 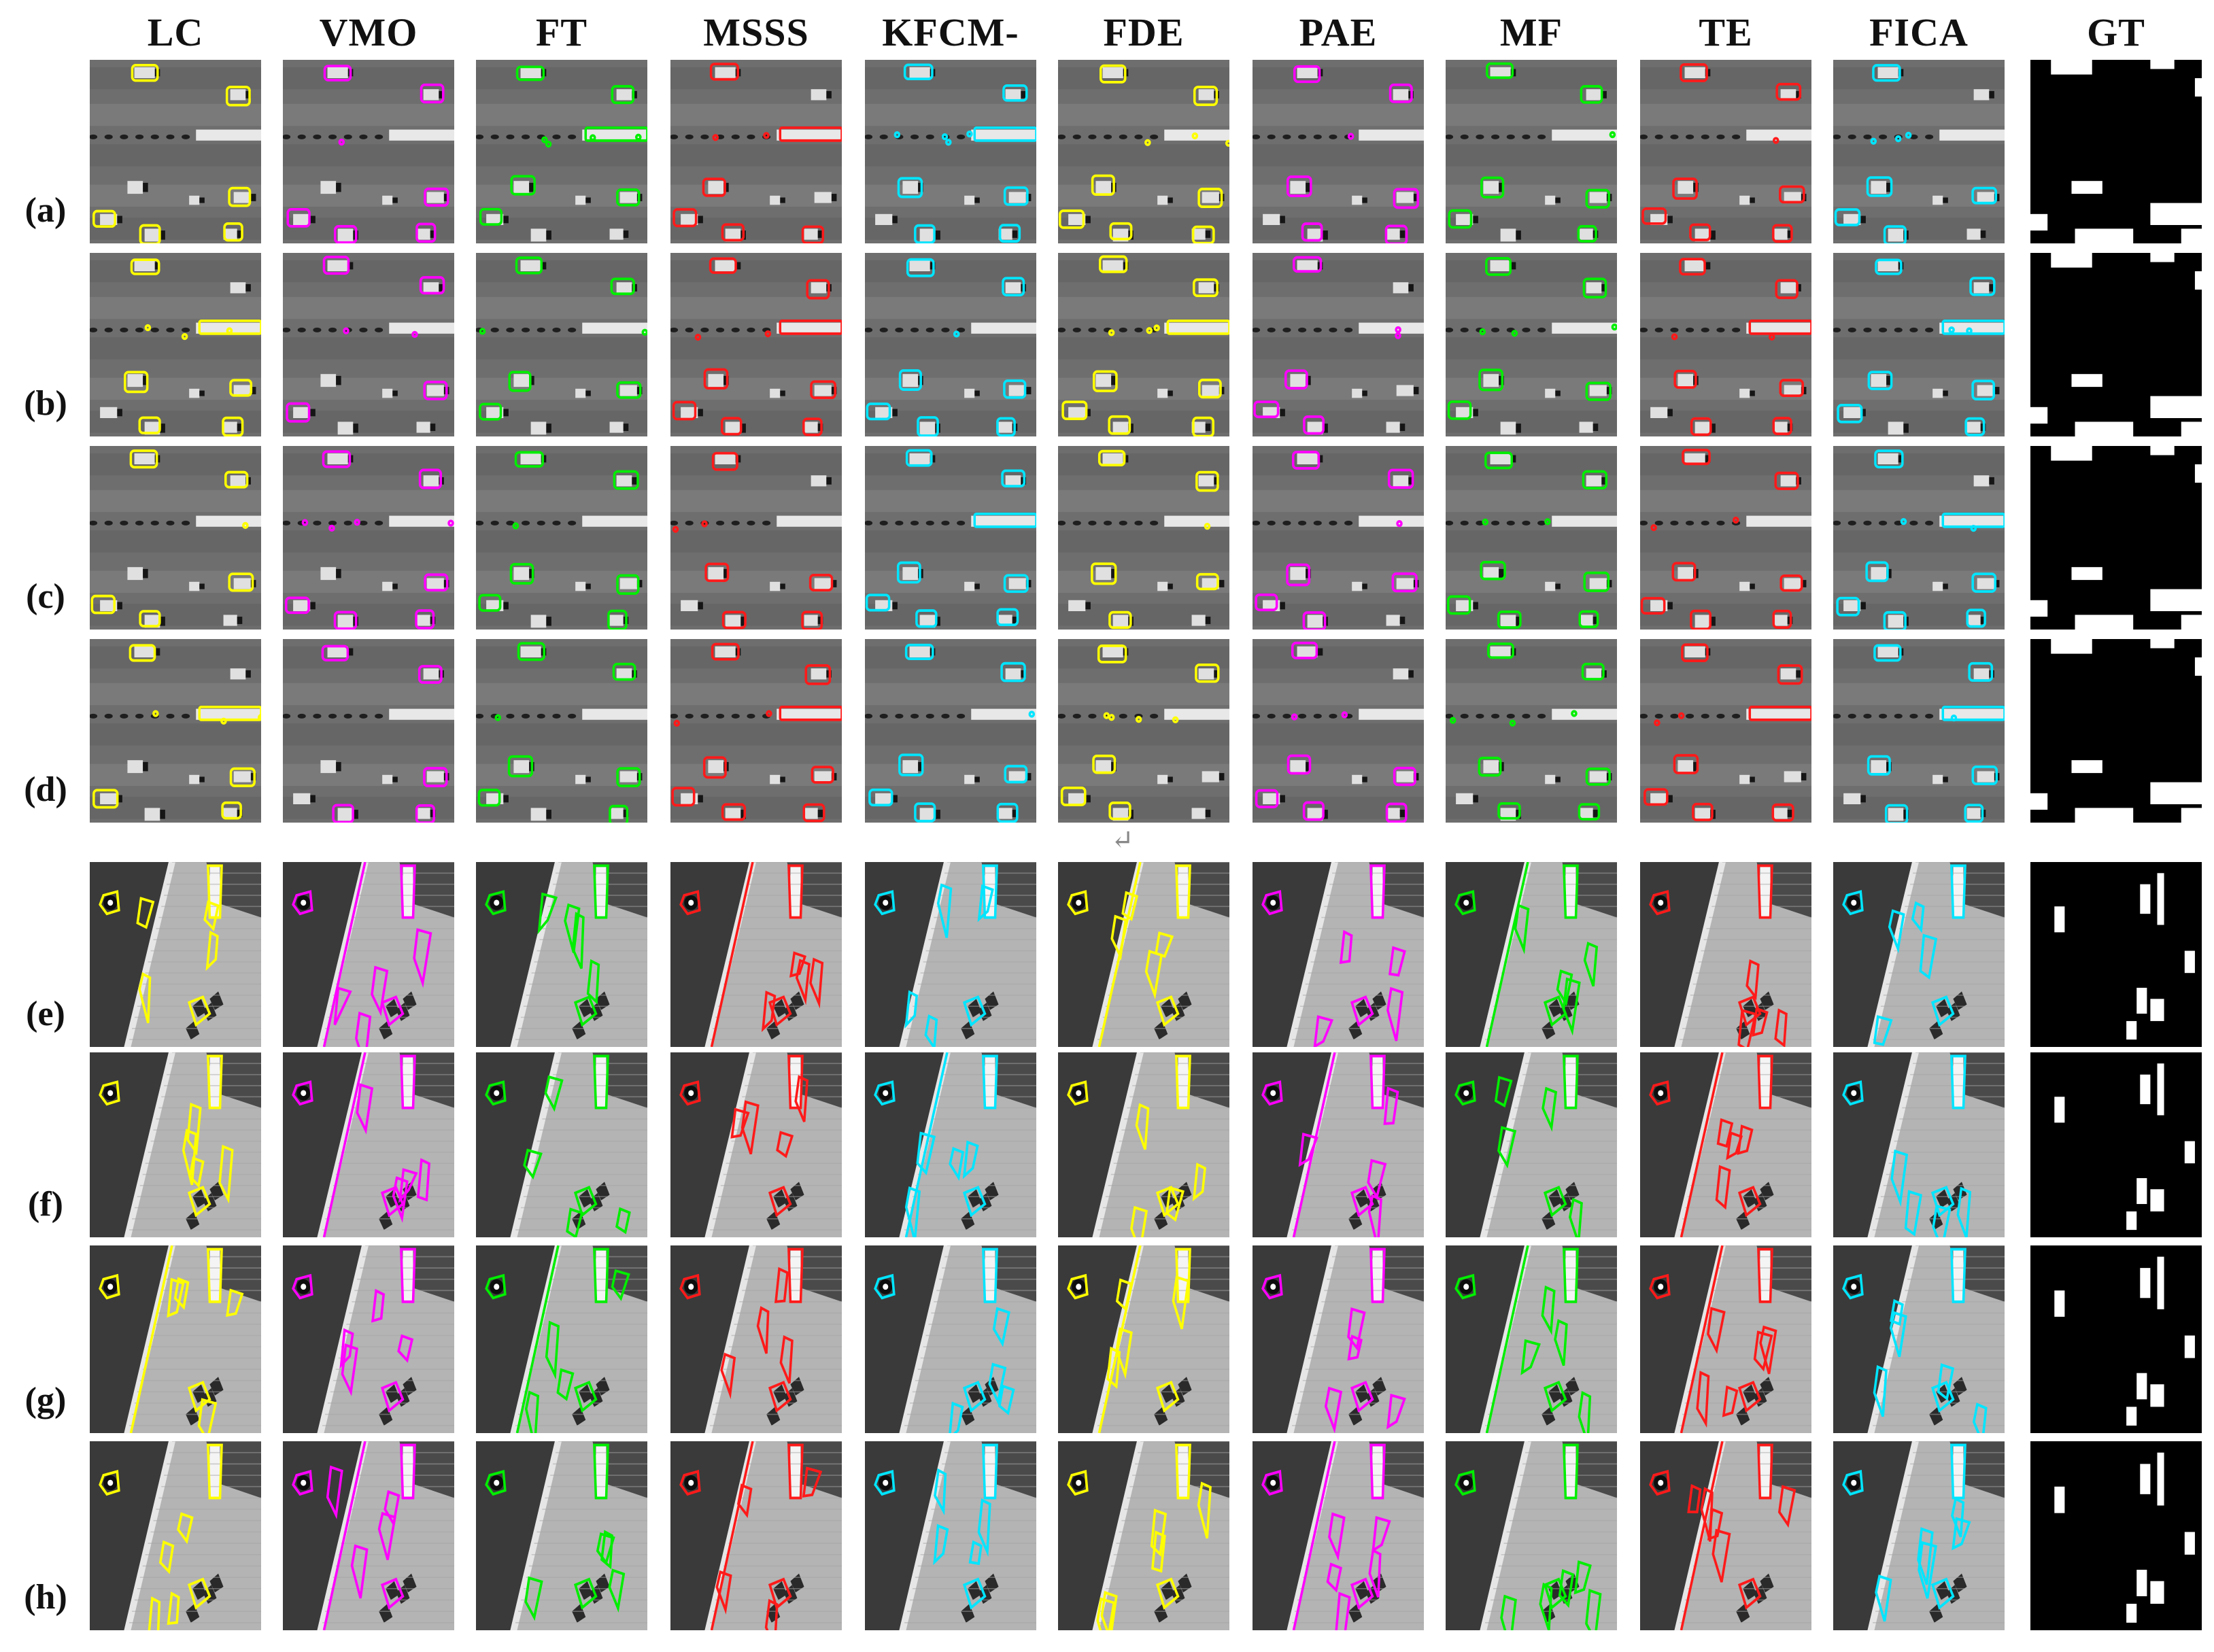 I want to click on detection-overlay-a-vmo, so click(x=368, y=151).